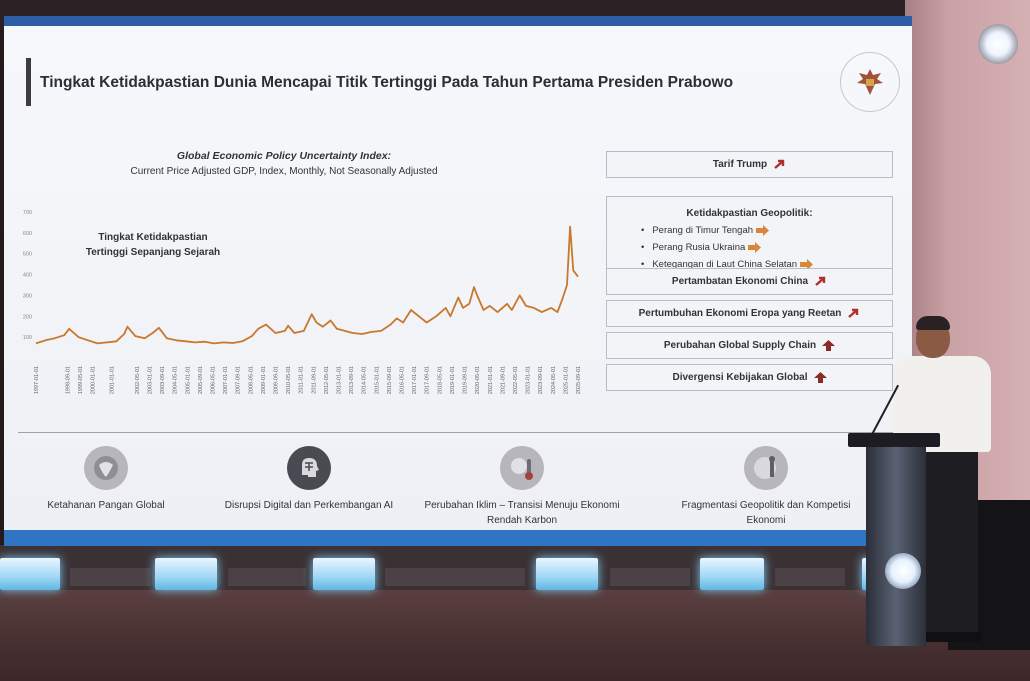 Image resolution: width=1030 pixels, height=681 pixels. I want to click on cause-label: Perubahan Global Supply Chain, so click(740, 345).